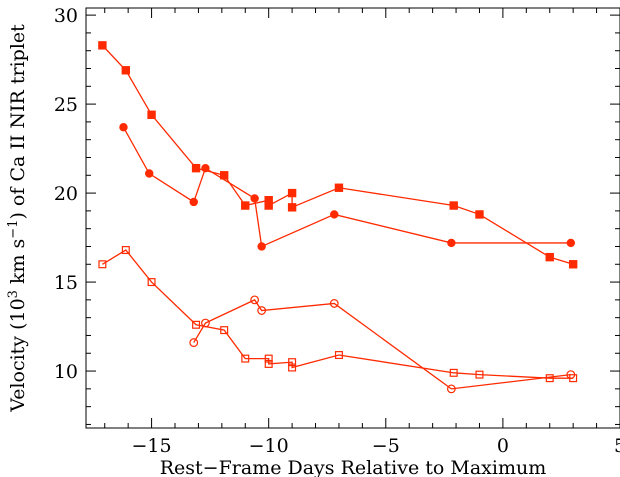 This screenshot has height=477, width=620. Describe the element at coordinates (152, 446) in the screenshot. I see `x-tick-label: −15` at that location.